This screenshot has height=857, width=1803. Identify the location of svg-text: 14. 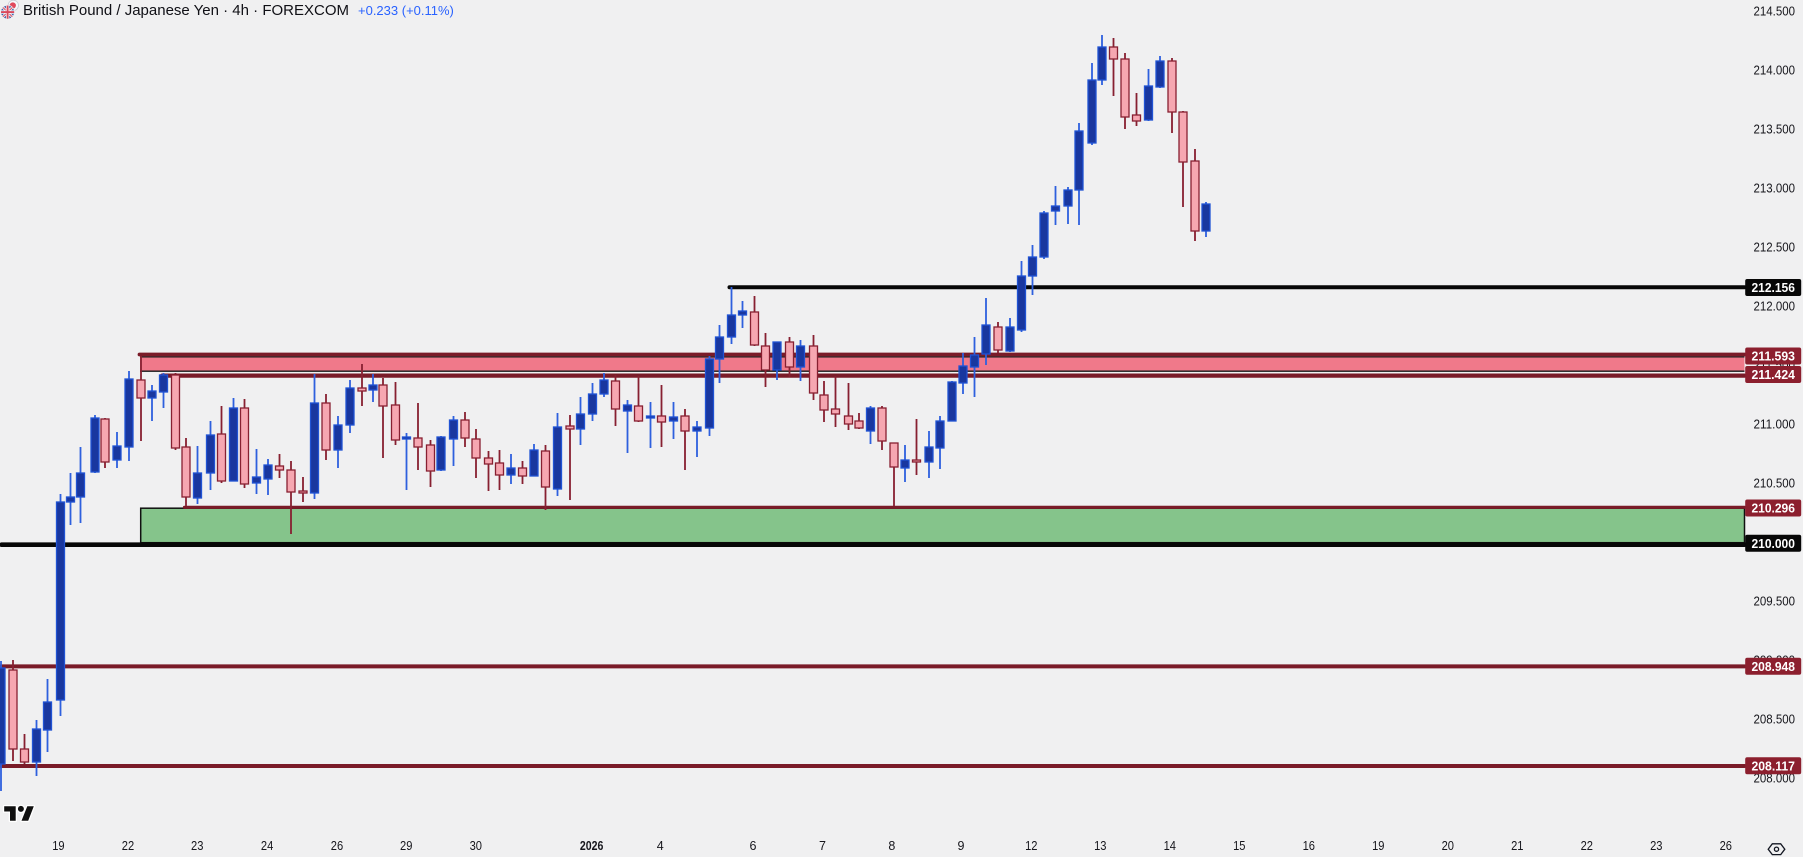
(1170, 846).